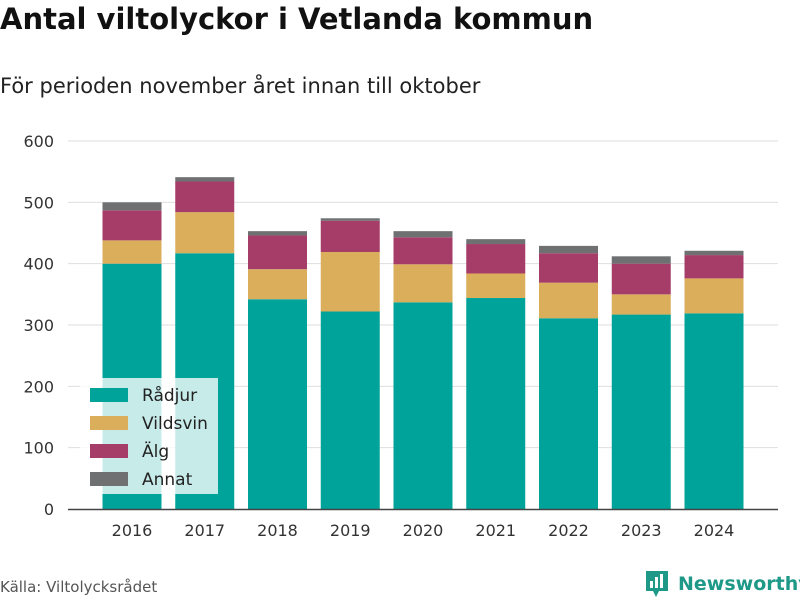  What do you see at coordinates (38, 448) in the screenshot?
I see `y-tick-label: 100` at bounding box center [38, 448].